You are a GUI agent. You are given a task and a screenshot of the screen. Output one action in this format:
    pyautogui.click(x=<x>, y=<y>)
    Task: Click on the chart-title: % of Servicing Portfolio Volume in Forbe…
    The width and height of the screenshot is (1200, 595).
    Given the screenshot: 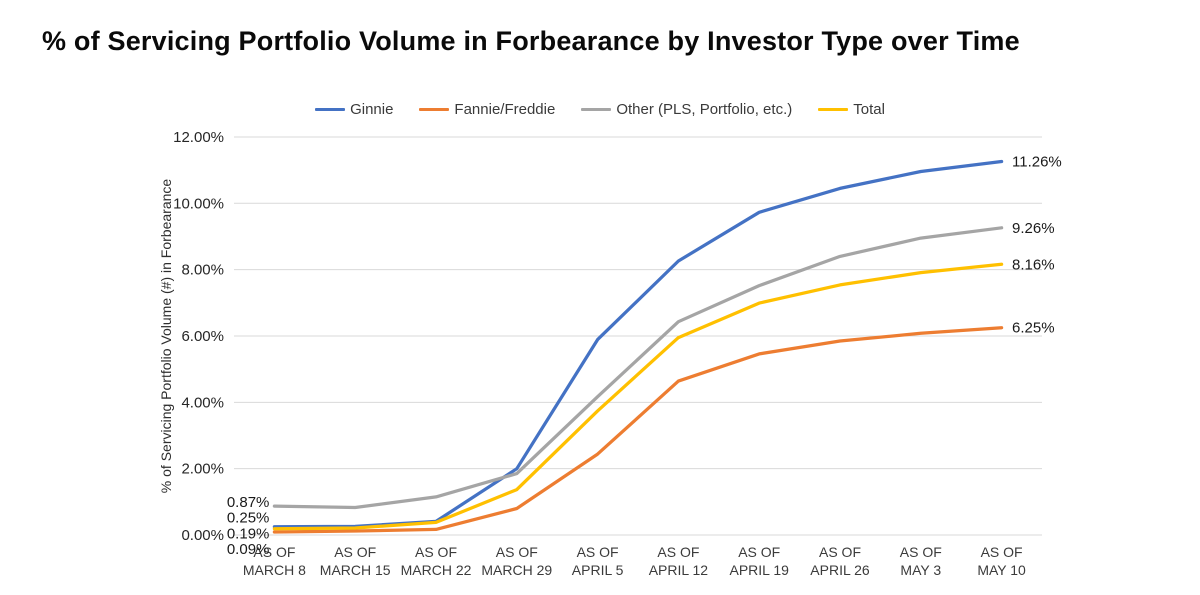 What is the action you would take?
    pyautogui.click(x=531, y=41)
    